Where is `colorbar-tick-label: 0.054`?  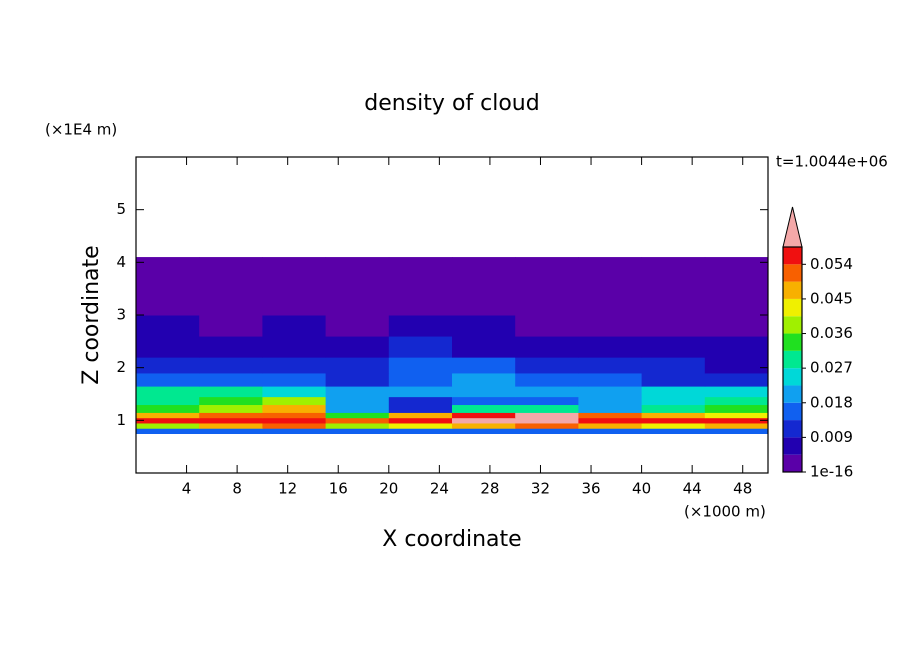
colorbar-tick-label: 0.054 is located at coordinates (831, 264).